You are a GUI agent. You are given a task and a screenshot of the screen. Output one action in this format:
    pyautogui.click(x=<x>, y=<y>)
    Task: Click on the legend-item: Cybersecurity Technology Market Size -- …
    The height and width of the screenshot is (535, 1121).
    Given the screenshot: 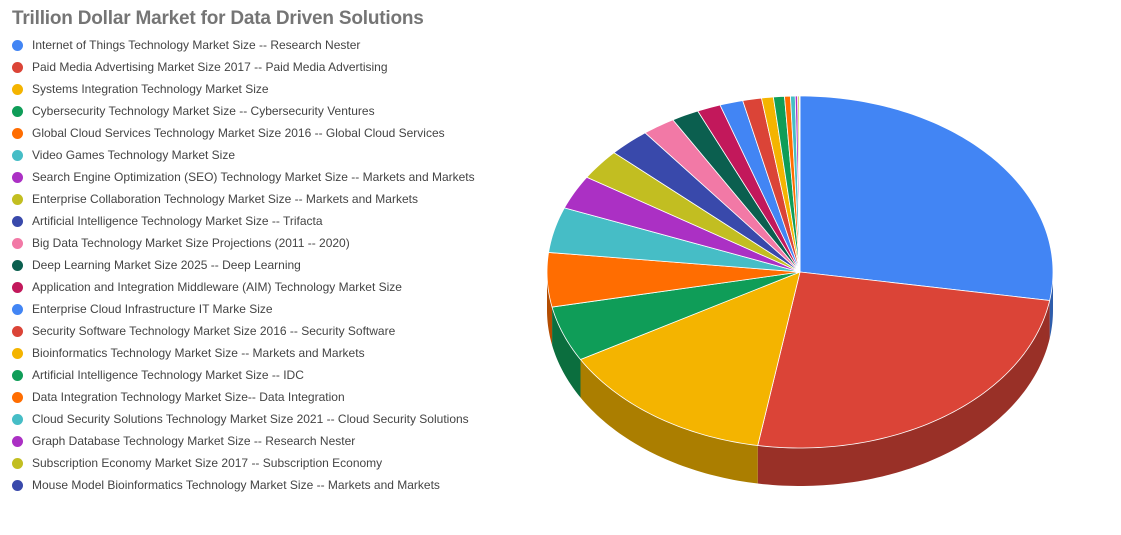 What is the action you would take?
    pyautogui.click(x=243, y=111)
    